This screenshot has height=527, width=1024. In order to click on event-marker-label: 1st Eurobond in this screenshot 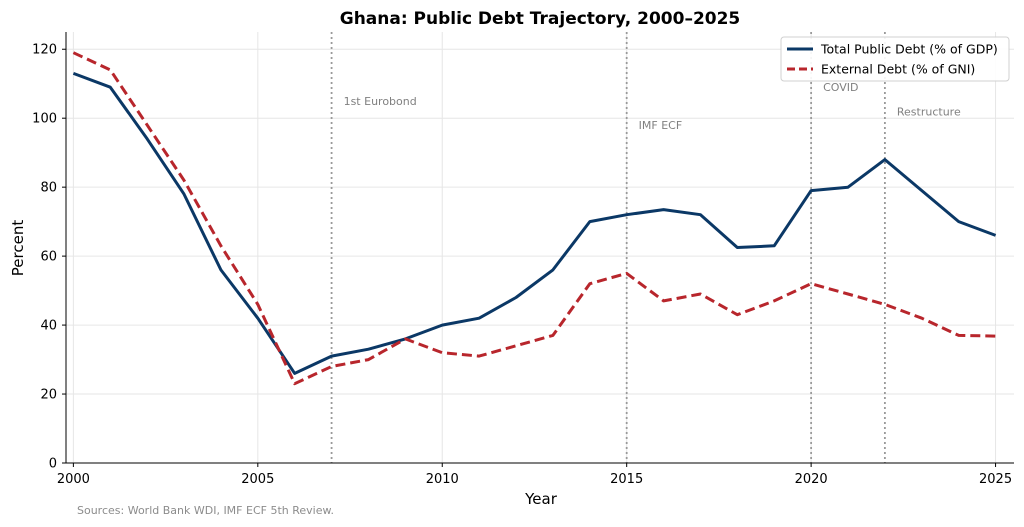, I will do `click(380, 101)`.